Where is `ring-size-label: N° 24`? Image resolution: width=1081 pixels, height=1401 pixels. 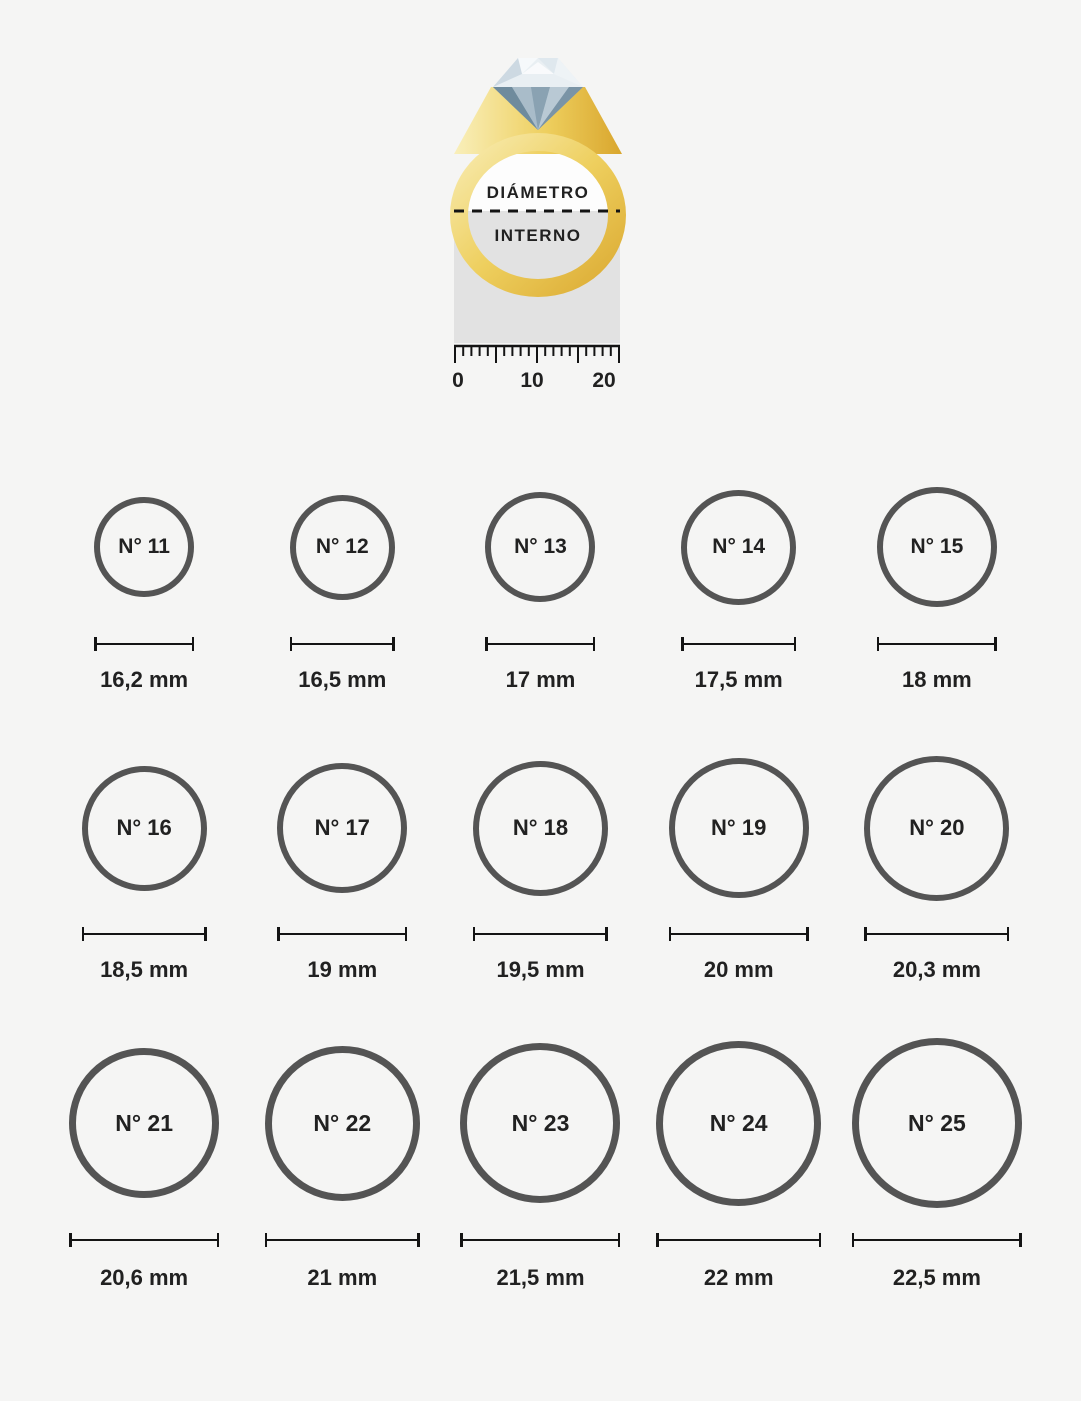
ring-size-label: N° 24 is located at coordinates (738, 1122).